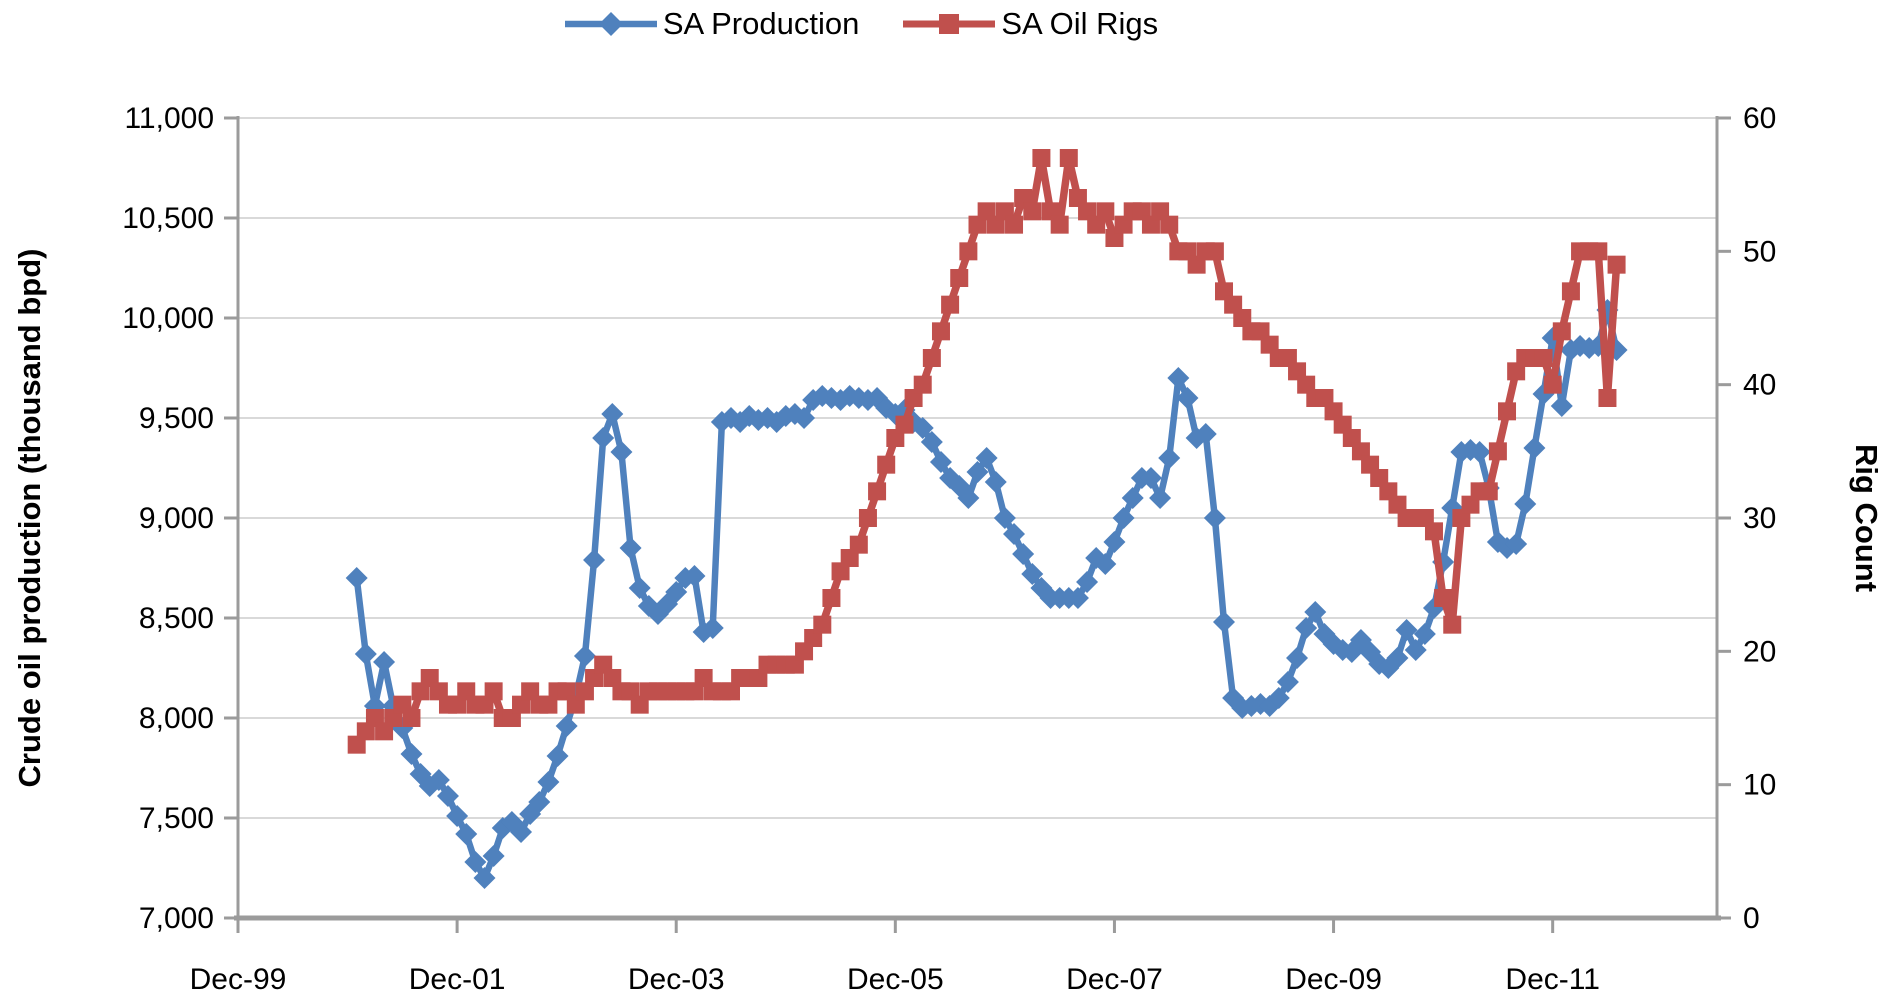 The height and width of the screenshot is (1008, 1891). I want to click on y-right-tick-label: 50, so click(1759, 251).